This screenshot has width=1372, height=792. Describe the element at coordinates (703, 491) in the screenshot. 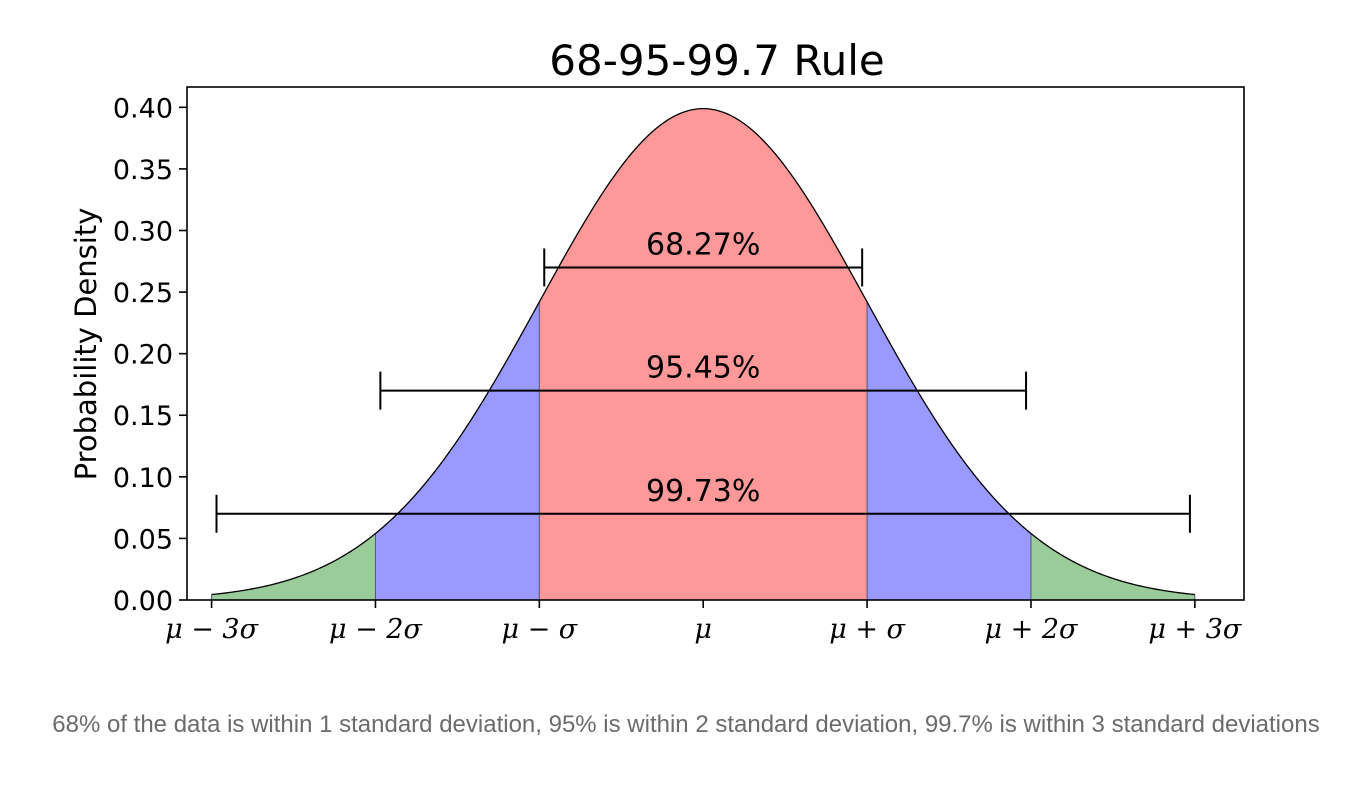

I see `bracket-label-2: 99.73%` at that location.